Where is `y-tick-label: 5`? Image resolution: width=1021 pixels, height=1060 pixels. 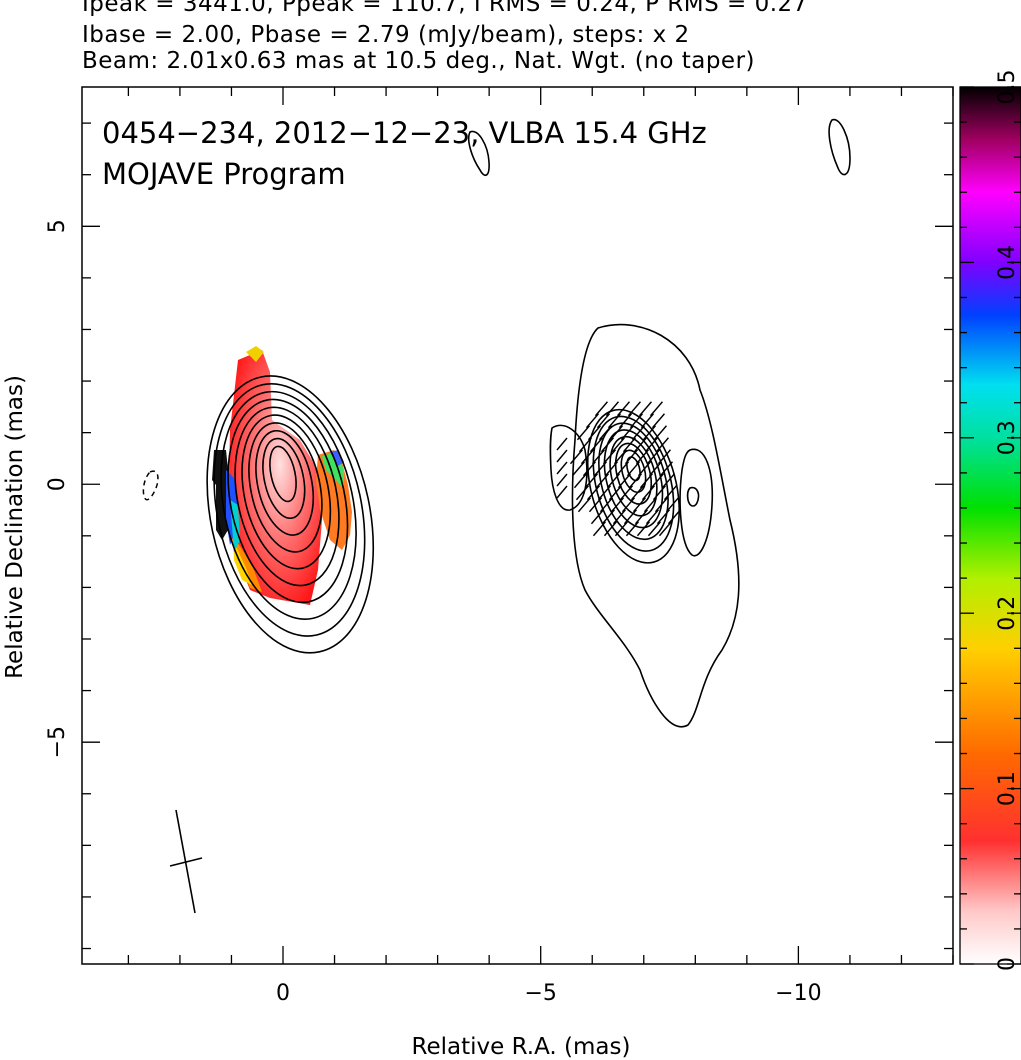 y-tick-label: 5 is located at coordinates (57, 226).